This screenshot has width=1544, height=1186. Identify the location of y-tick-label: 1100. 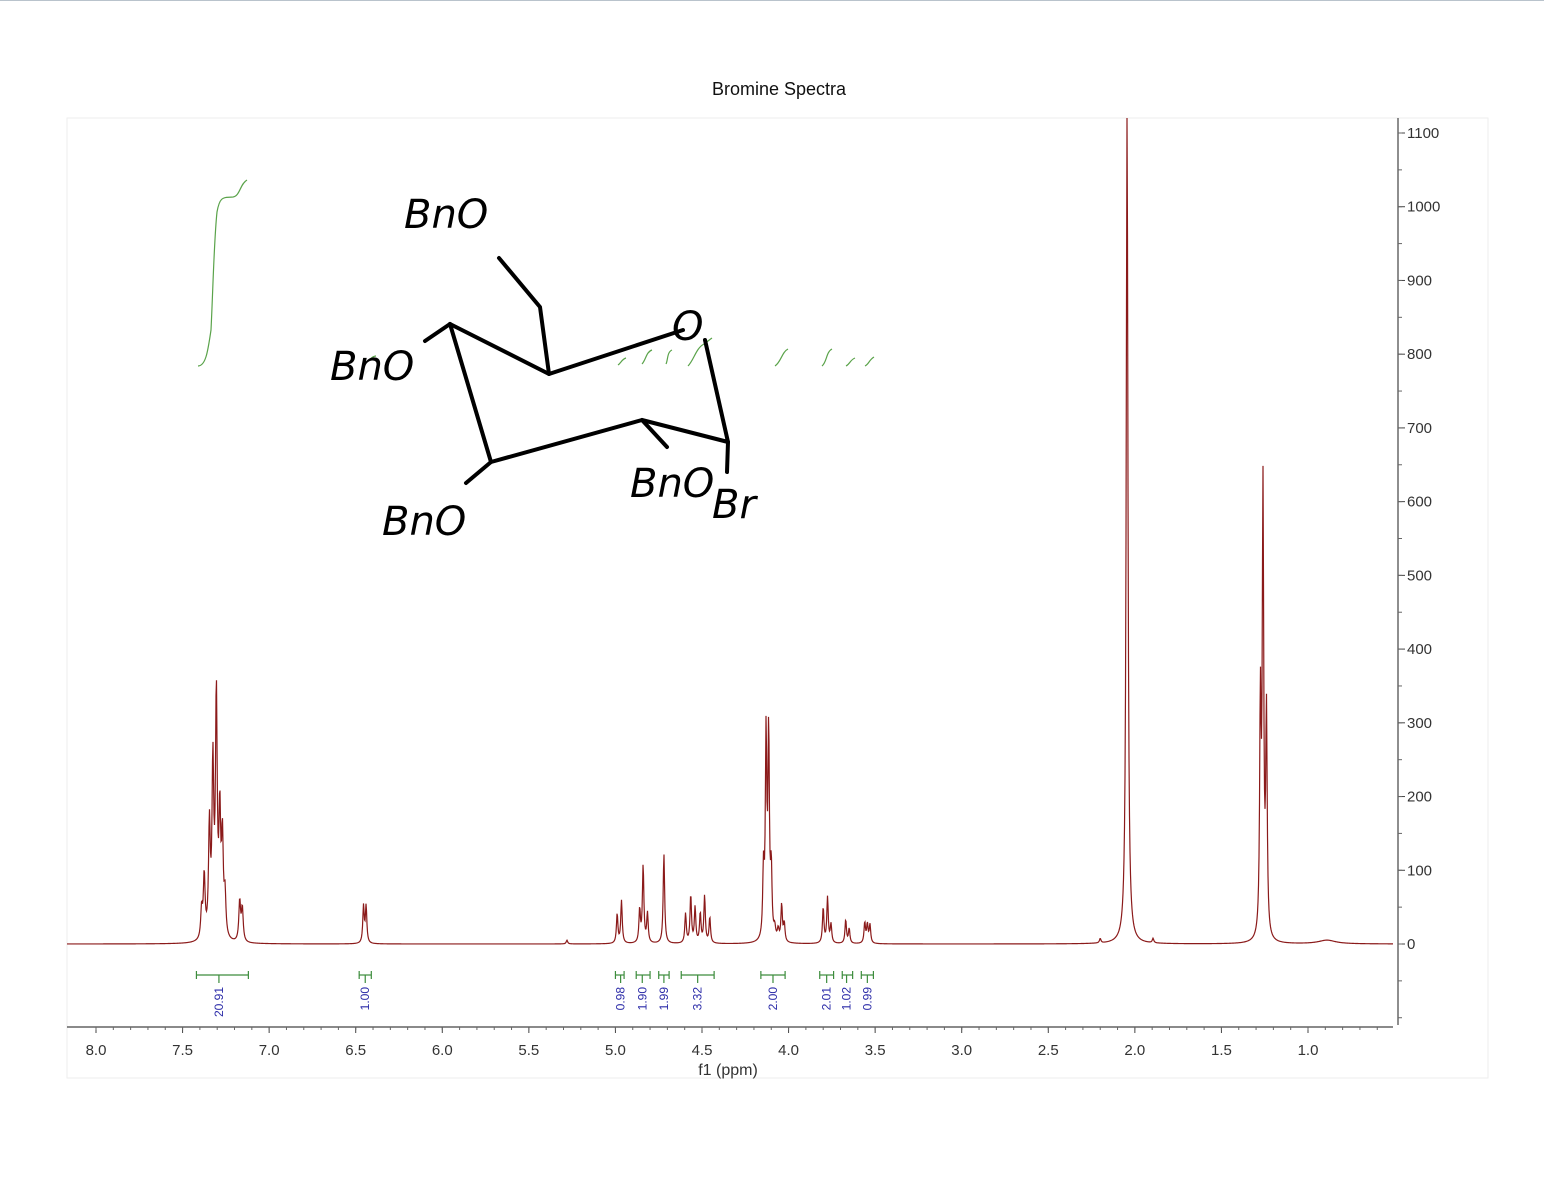
(1423, 133).